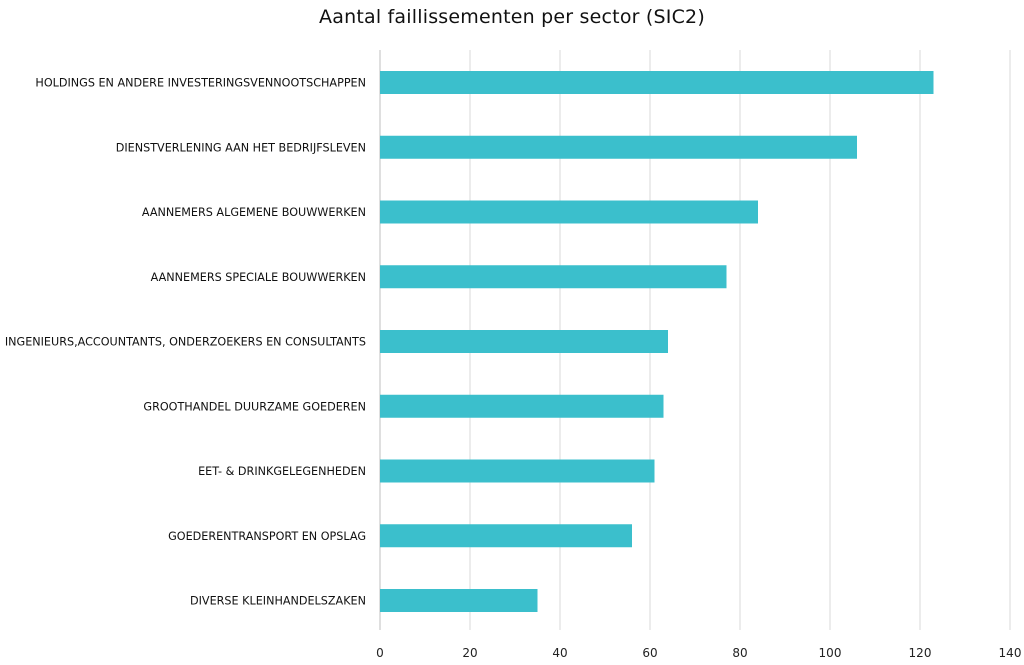  What do you see at coordinates (469, 653) in the screenshot?
I see `x-tick-label: 20` at bounding box center [469, 653].